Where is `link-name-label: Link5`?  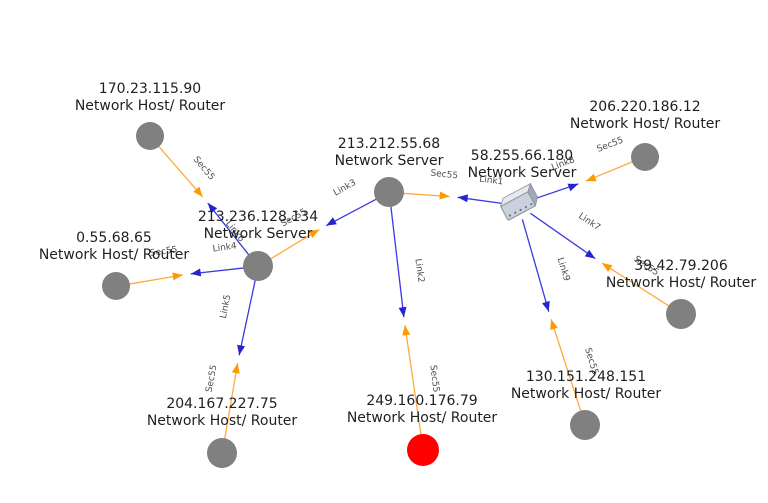
link-name-label: Link5 is located at coordinates (226, 307).